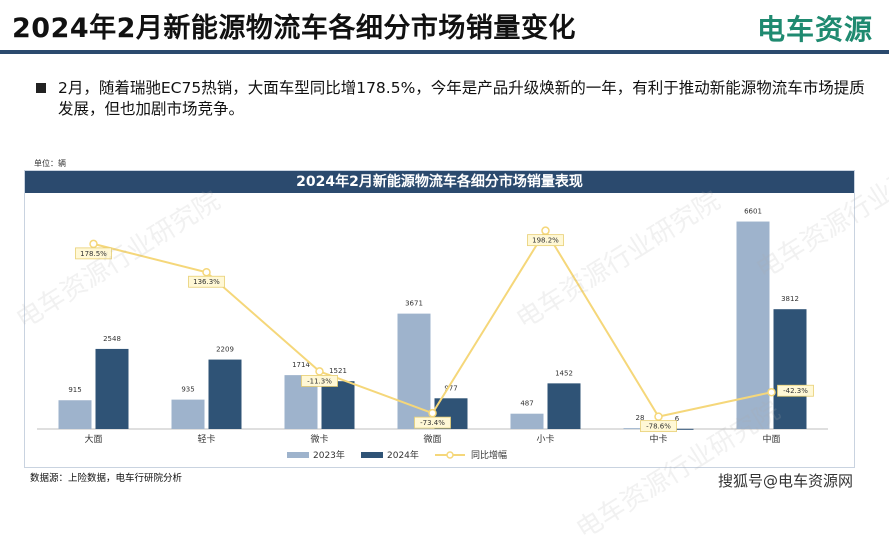  Describe the element at coordinates (93, 439) in the screenshot. I see `x-tick-label: 大面` at that location.